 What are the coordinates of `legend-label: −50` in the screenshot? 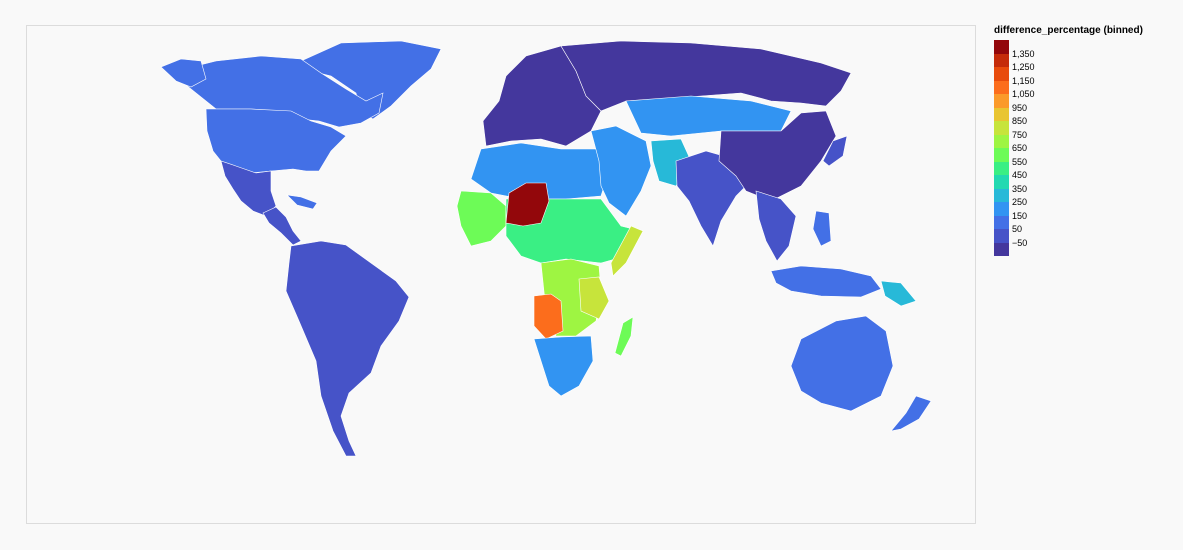 It's located at (1020, 242).